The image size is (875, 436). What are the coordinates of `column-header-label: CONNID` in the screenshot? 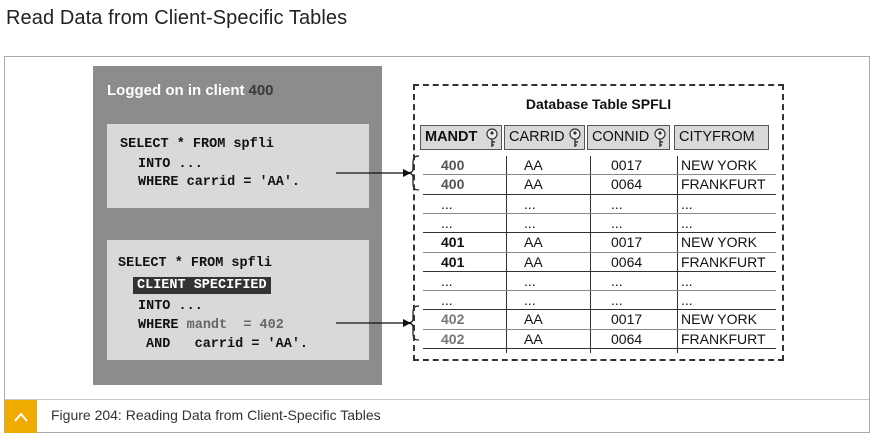 It's located at (621, 137).